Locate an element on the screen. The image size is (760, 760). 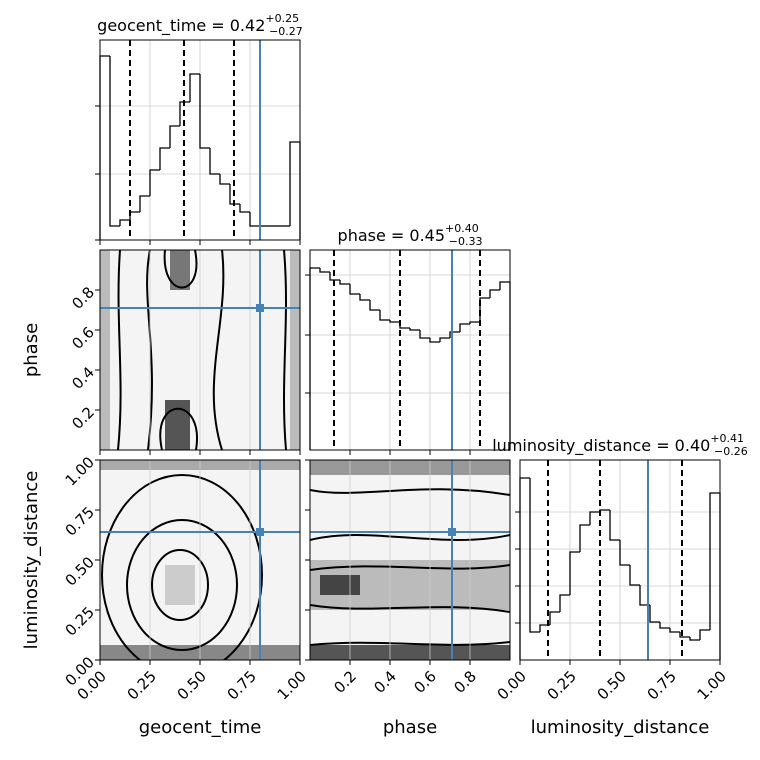
y-tick-label: 1.00 is located at coordinates (80, 471).